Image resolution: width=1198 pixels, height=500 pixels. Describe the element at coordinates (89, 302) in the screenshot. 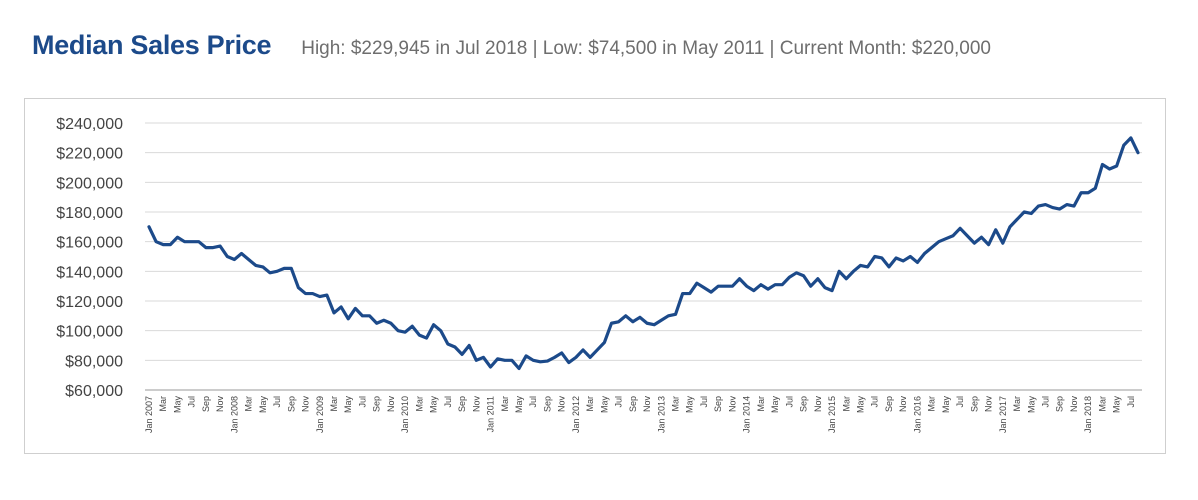

I see `y-tick-label: $120,000` at that location.